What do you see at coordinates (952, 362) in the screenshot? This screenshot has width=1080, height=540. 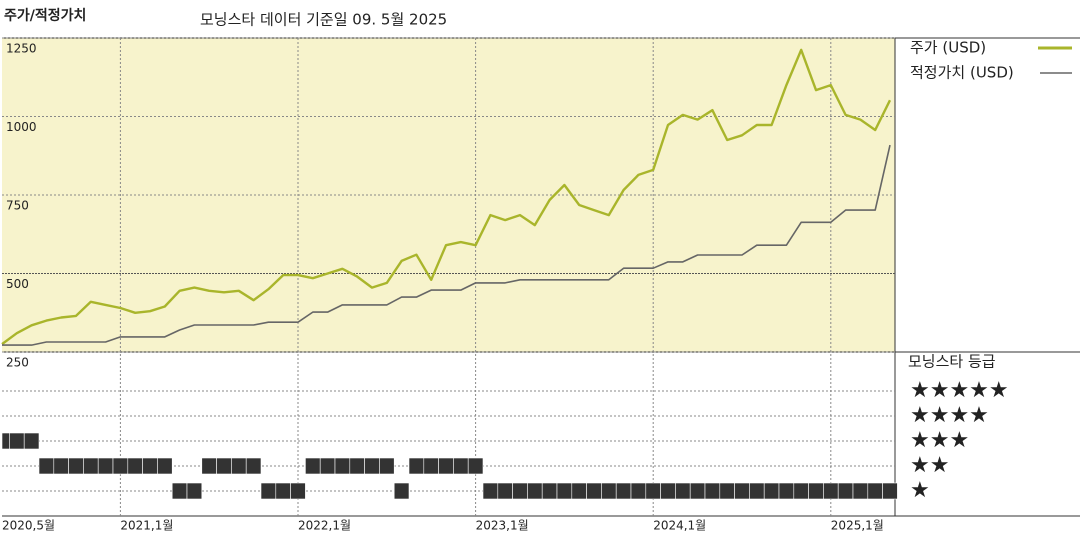 I see `rating-title: 모닝스타 등급` at bounding box center [952, 362].